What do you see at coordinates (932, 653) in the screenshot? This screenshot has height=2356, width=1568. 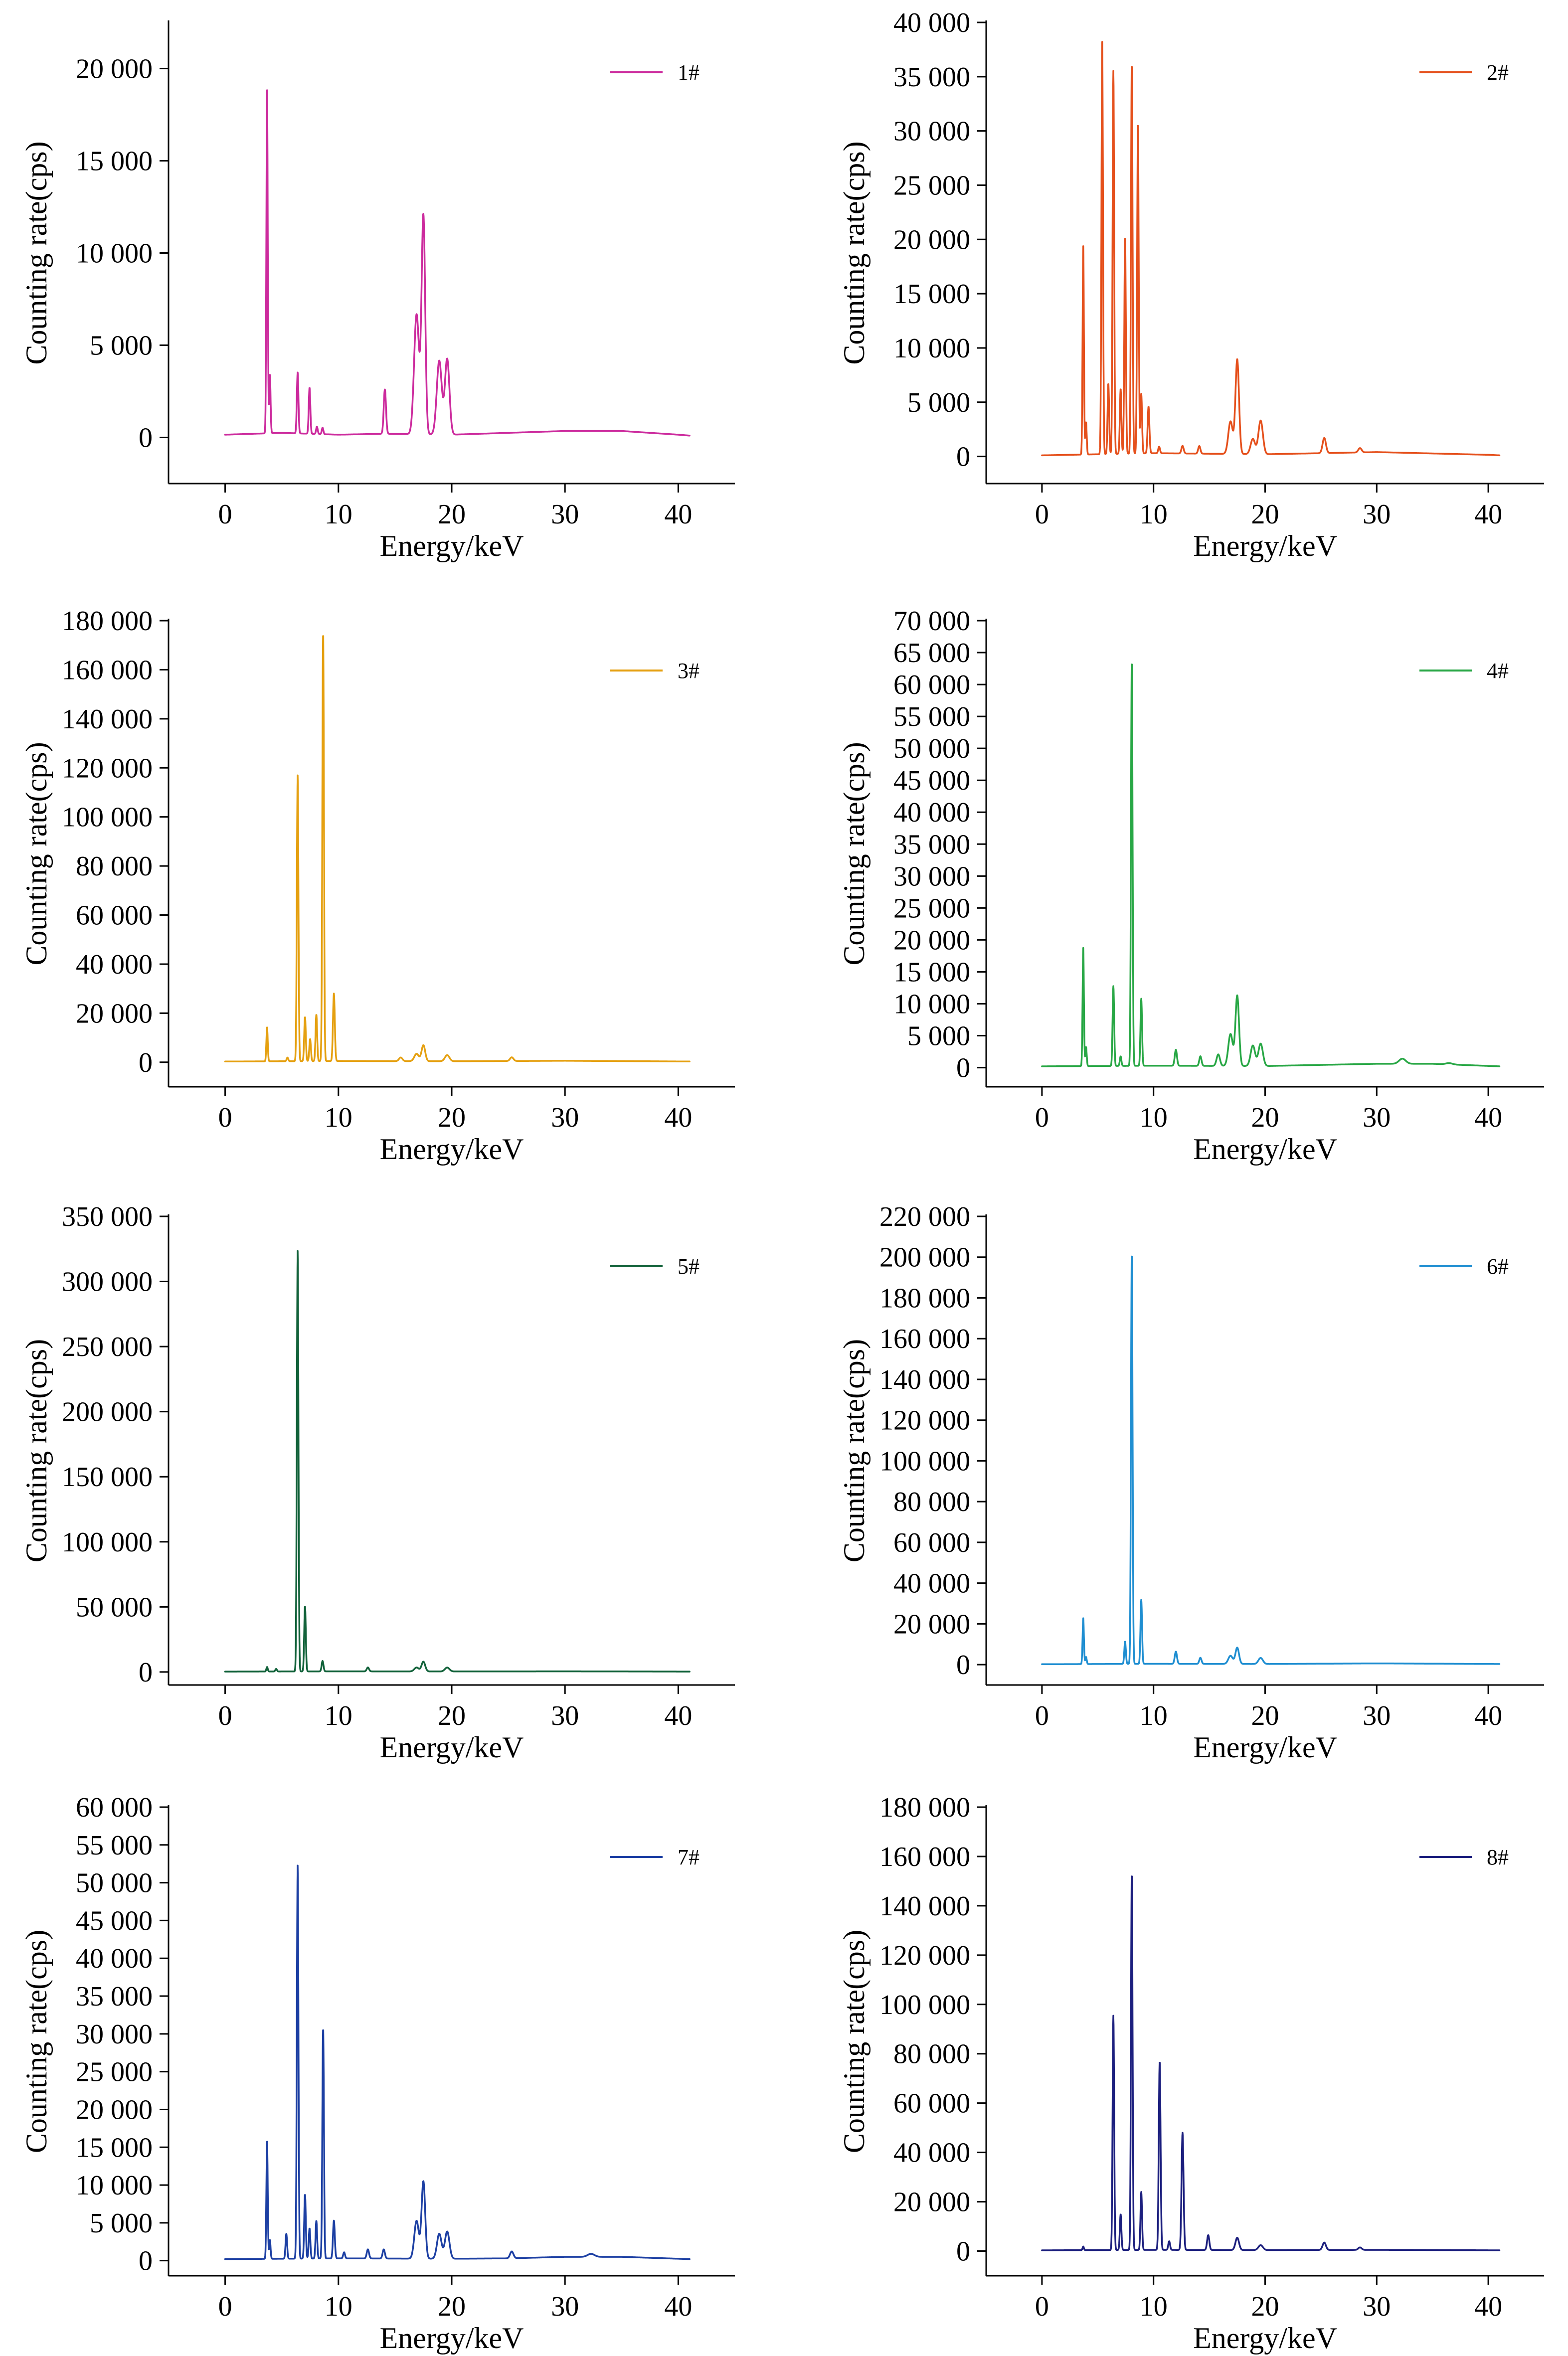 I see `y-tick-label: 65 000` at bounding box center [932, 653].